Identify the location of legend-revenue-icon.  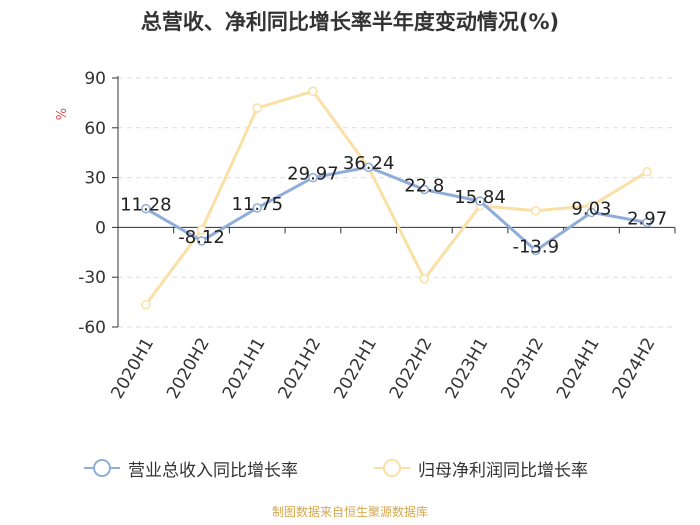
(102, 468).